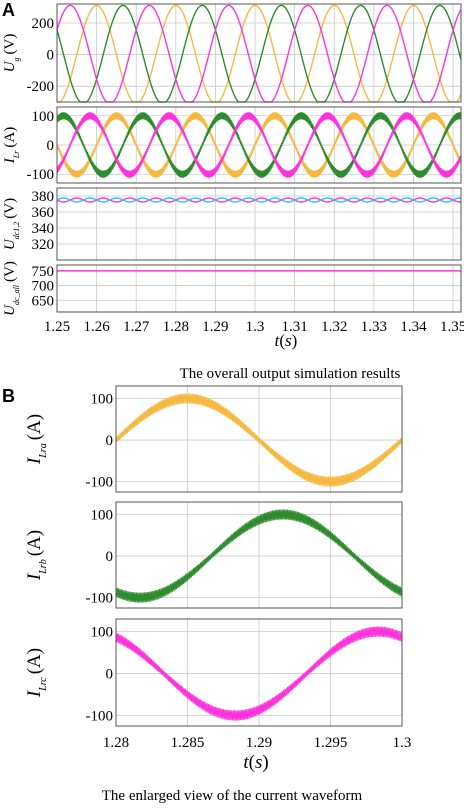 The height and width of the screenshot is (808, 464). Describe the element at coordinates (188, 743) in the screenshot. I see `x-tick-label: 1.285` at that location.